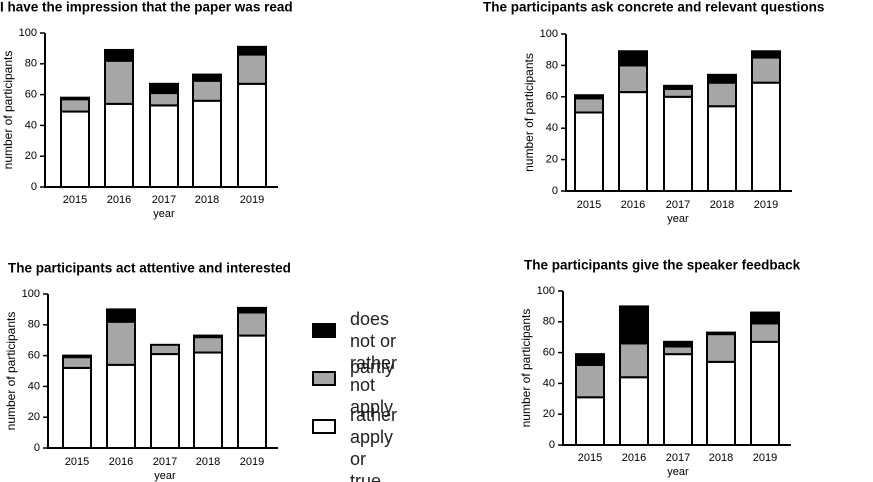  Describe the element at coordinates (372, 367) in the screenshot. I see `legend-label: partly` at that location.